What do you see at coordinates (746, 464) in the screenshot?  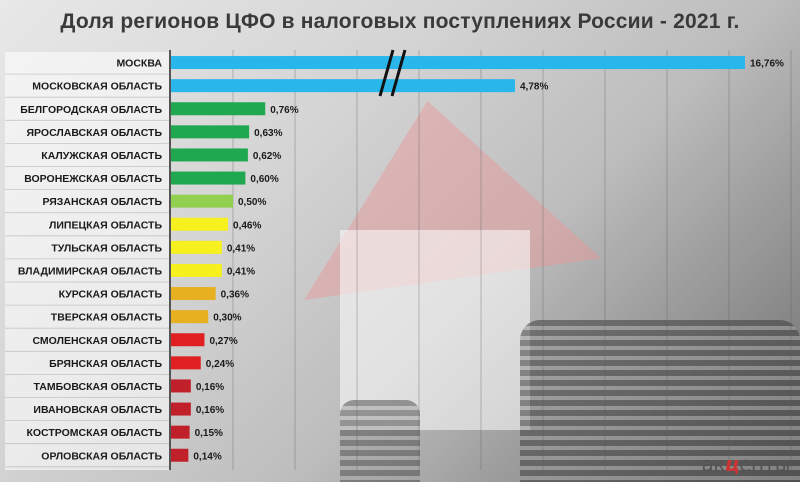 I see `brand-logo: акценты` at bounding box center [746, 464].